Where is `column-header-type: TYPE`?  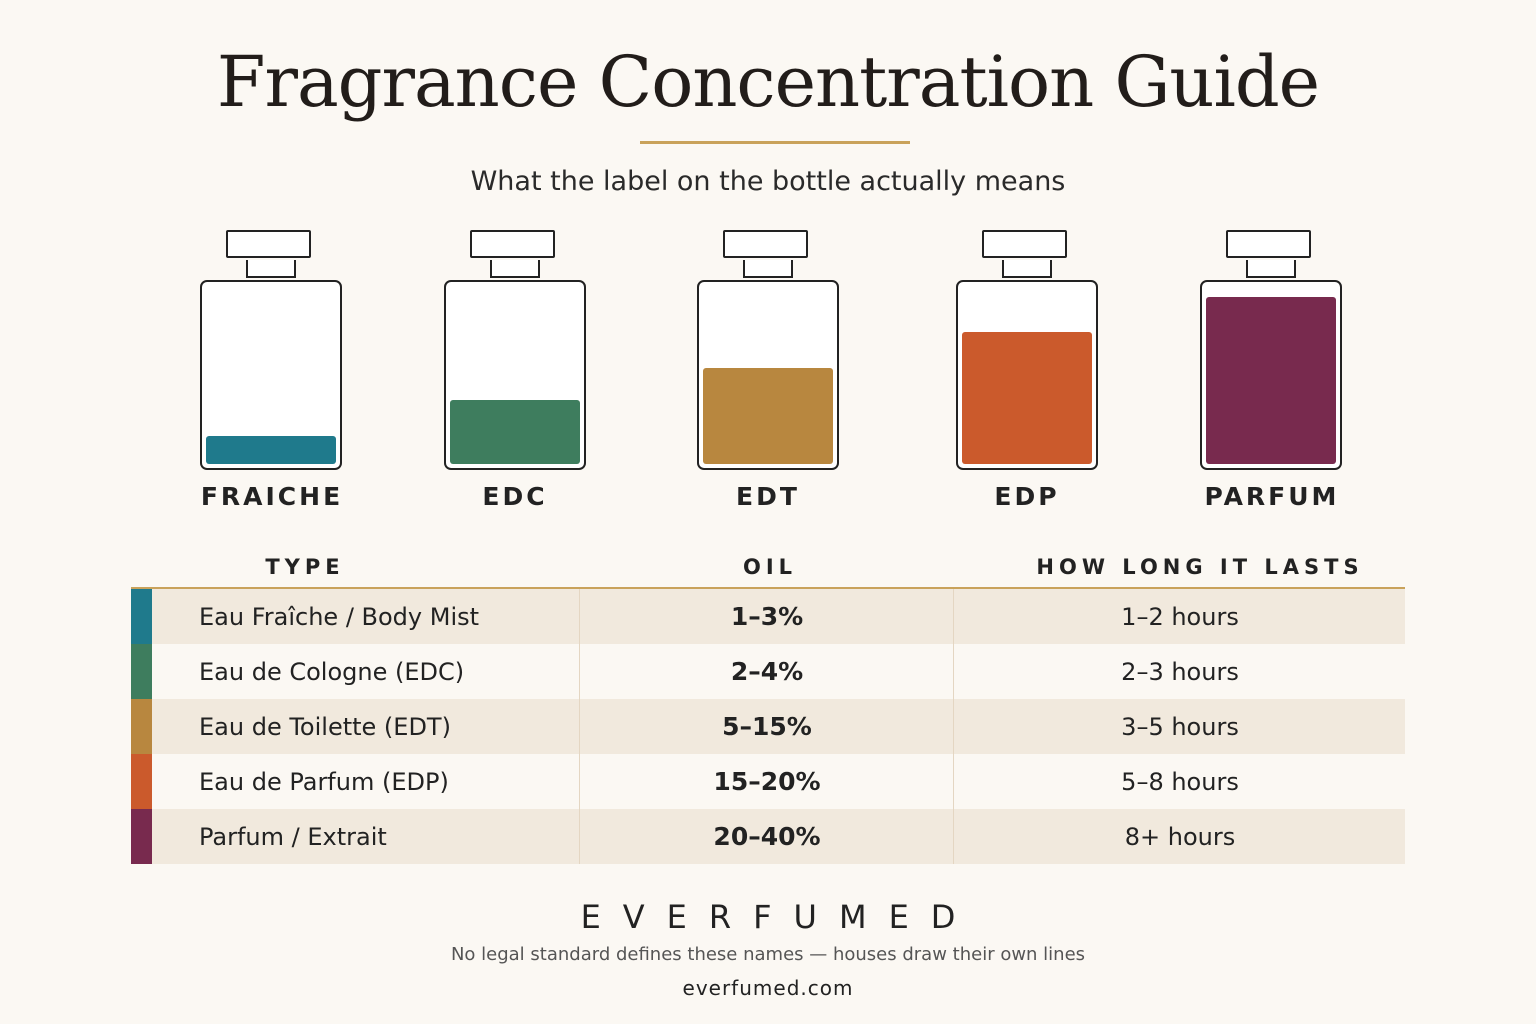
column-header-type: TYPE is located at coordinates (305, 567).